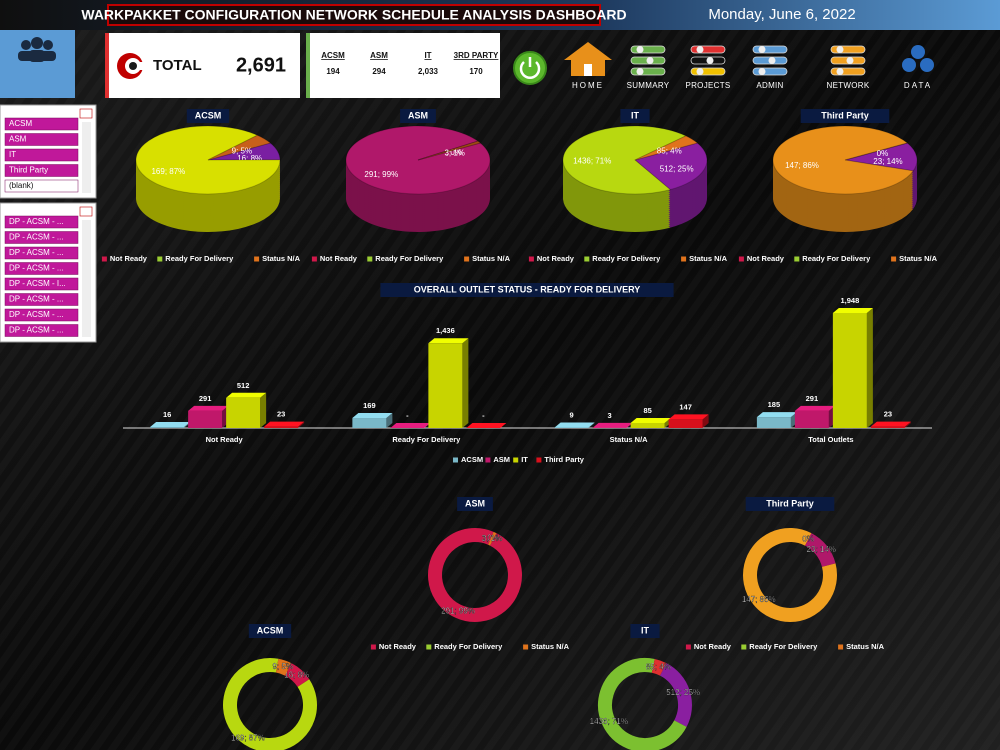  Describe the element at coordinates (648, 67) in the screenshot. I see `nav-button: SUMMARY` at that location.